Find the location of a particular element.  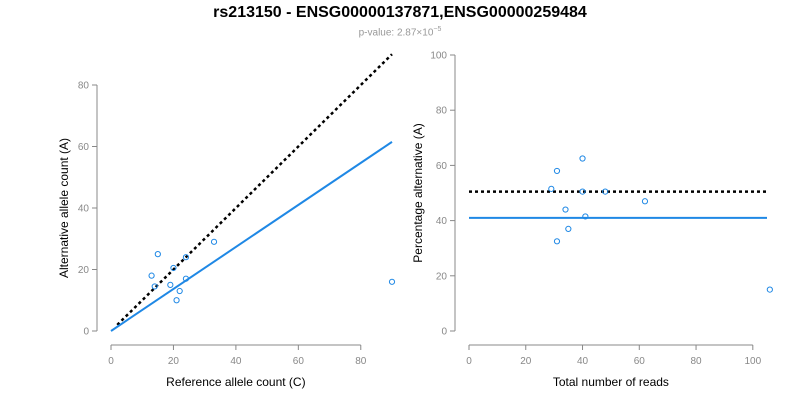

y-axis-label: Percentage alternative (A) is located at coordinates (418, 192).